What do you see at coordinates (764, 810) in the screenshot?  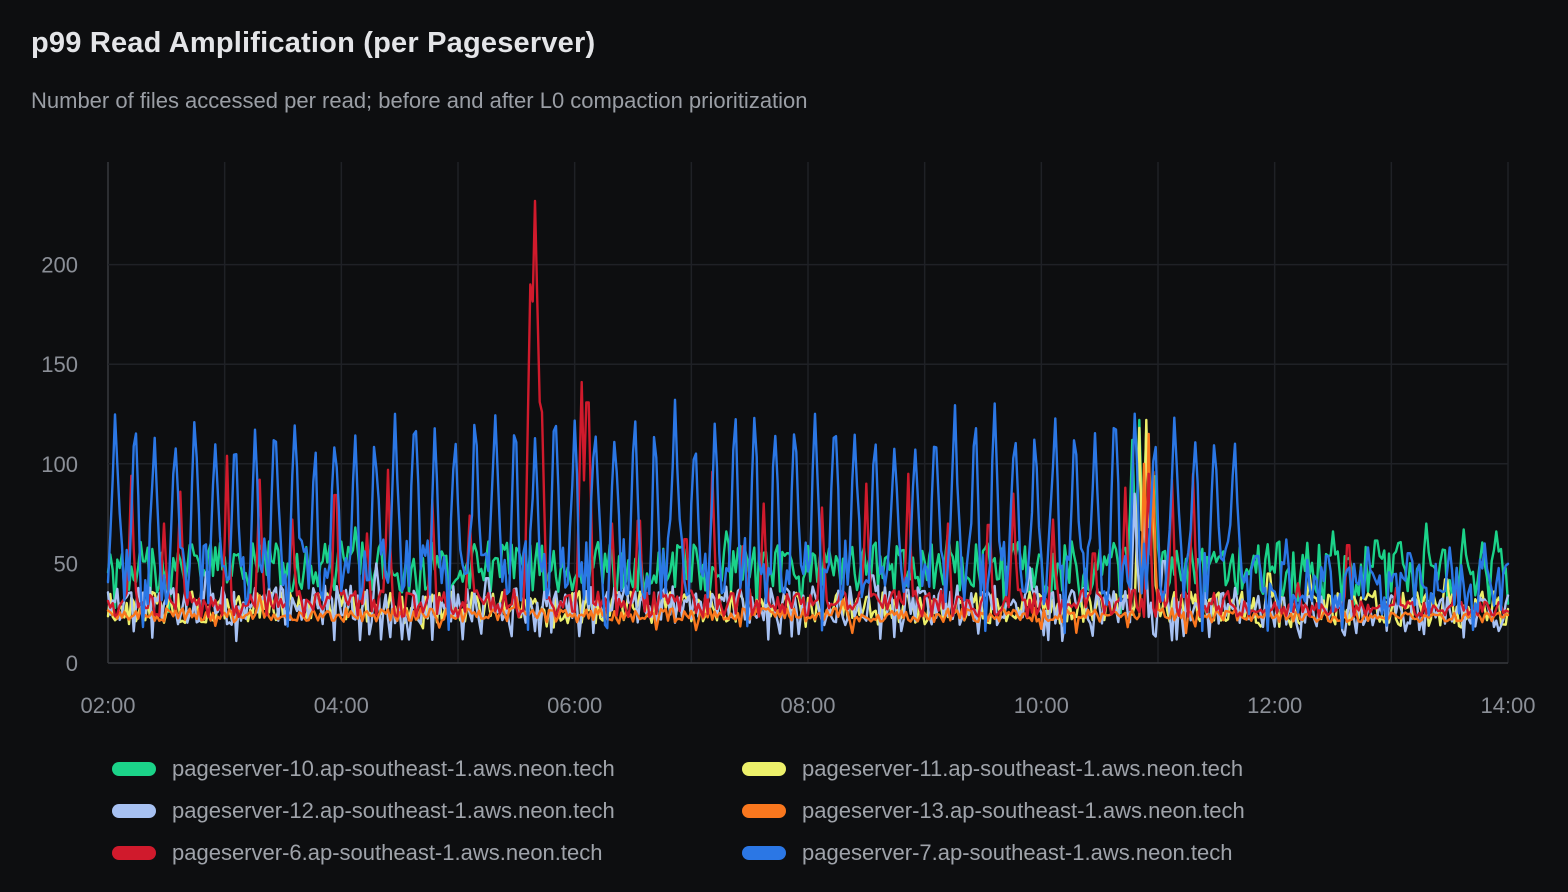 I see `legend-swatch-orange` at bounding box center [764, 810].